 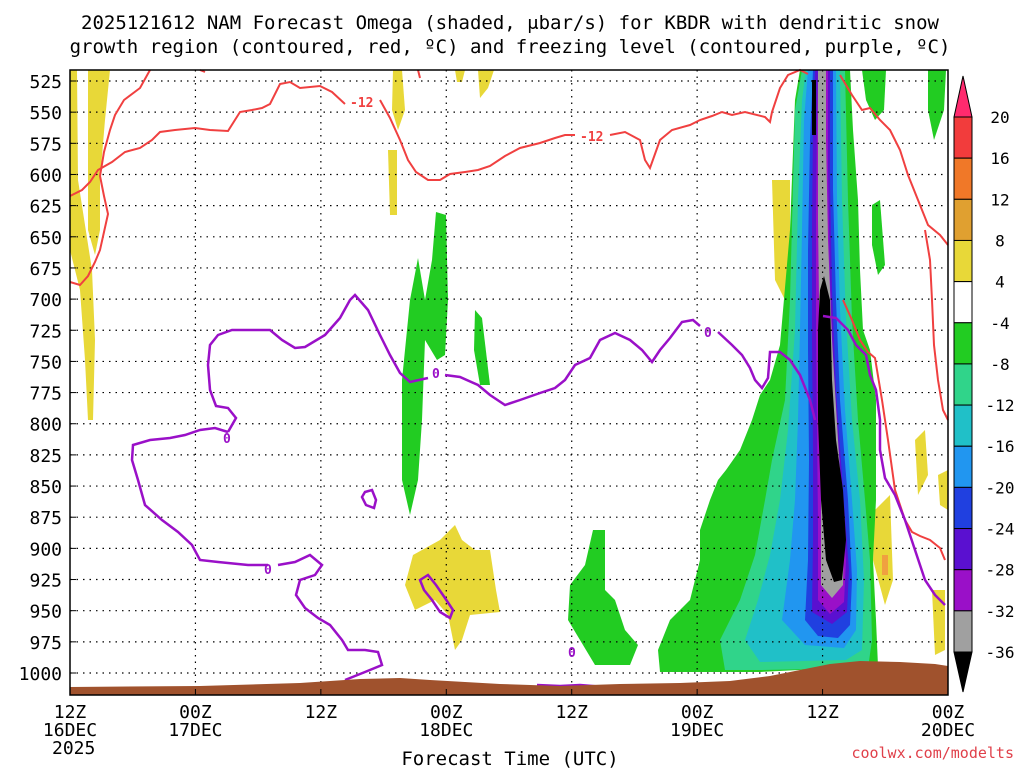 I want to click on y-tick-label: 575, so click(x=45, y=144).